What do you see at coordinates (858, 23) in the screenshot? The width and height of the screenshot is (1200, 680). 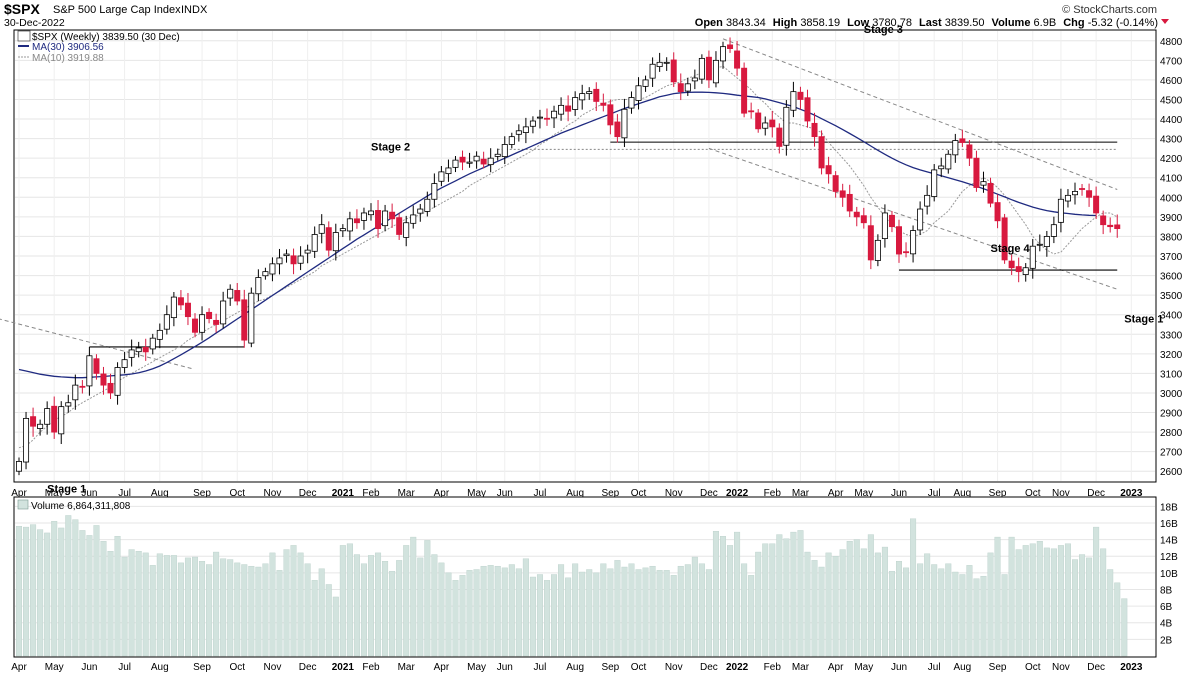 I see `low-label: Low` at bounding box center [858, 23].